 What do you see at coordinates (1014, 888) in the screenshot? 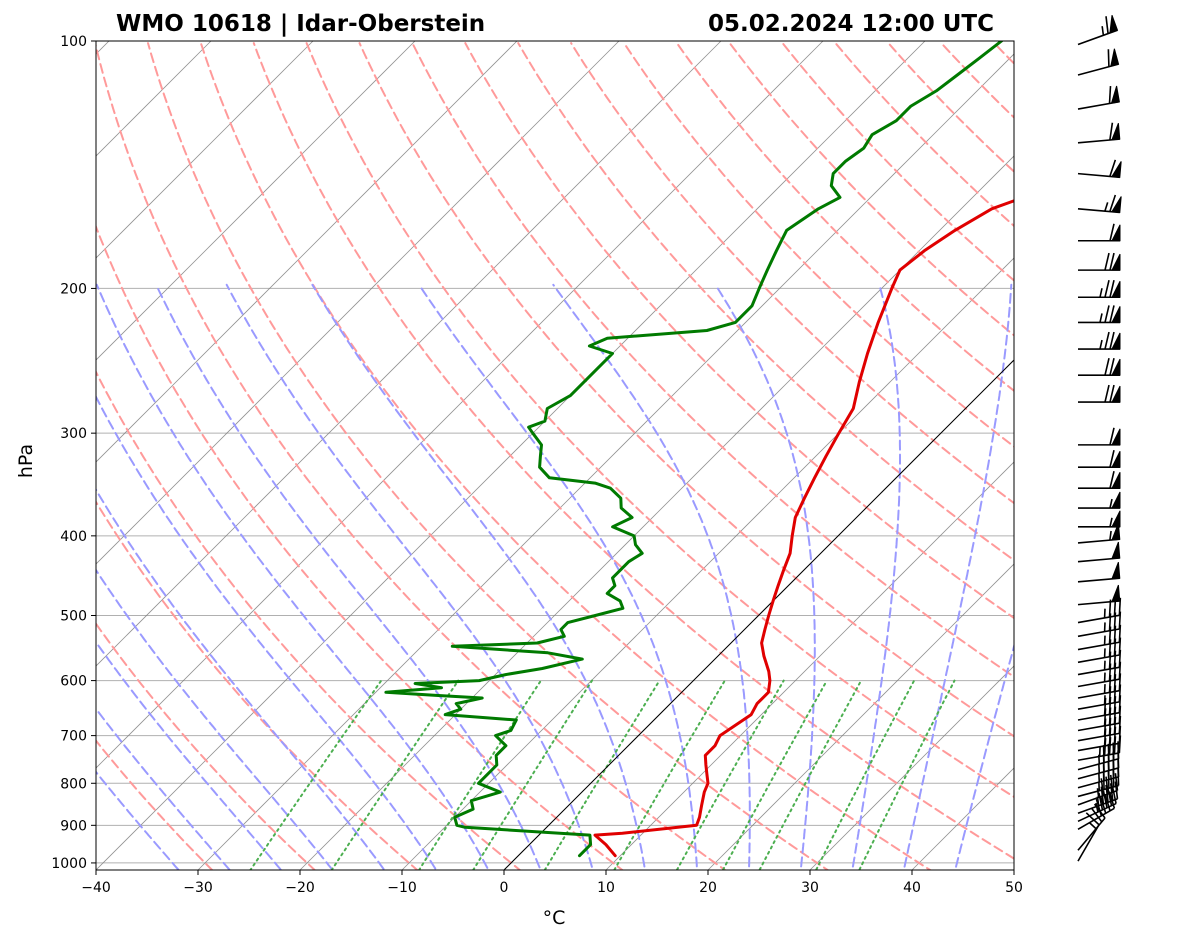
I see `x-tick-label: 50` at bounding box center [1014, 888].